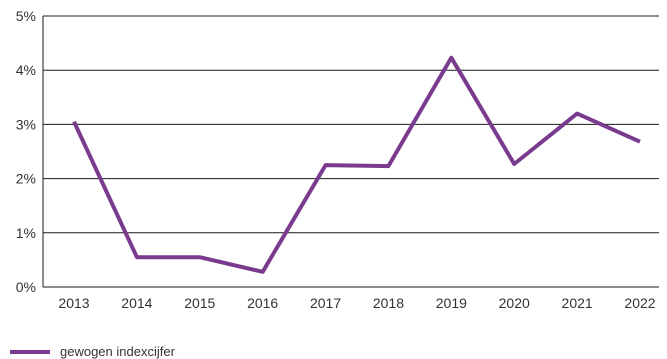 This screenshot has width=667, height=359. Describe the element at coordinates (118, 351) in the screenshot. I see `legend-label: gewogen indexcijfer` at that location.